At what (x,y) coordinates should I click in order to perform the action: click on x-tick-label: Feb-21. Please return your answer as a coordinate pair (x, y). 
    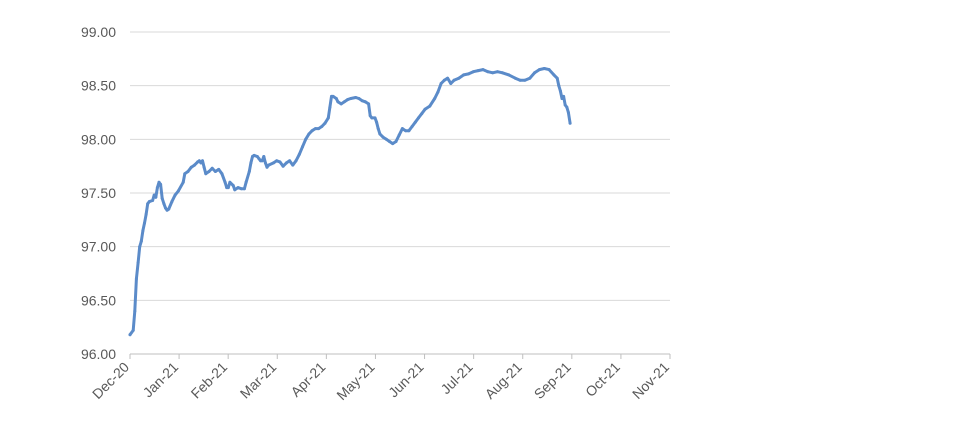
    Looking at the image, I should click on (209, 380).